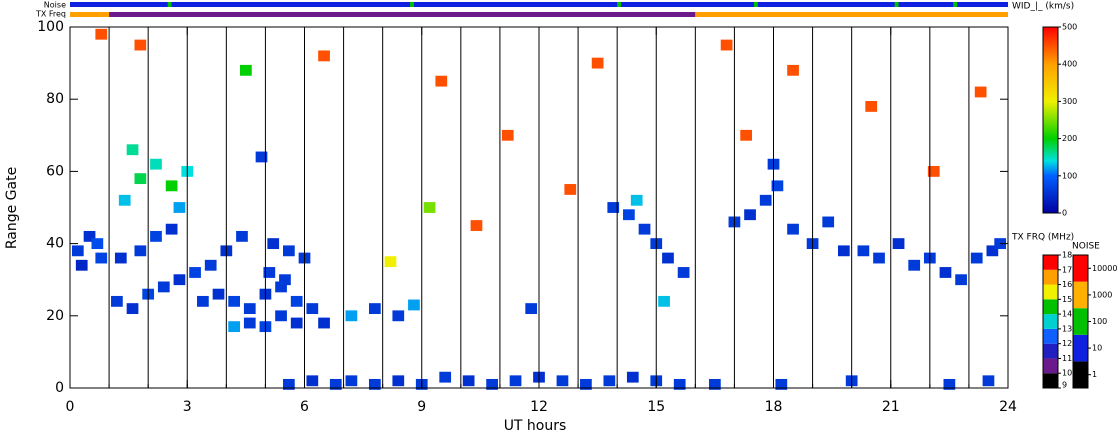  What do you see at coordinates (535, 426) in the screenshot?
I see `x-axis-label: UT hours` at bounding box center [535, 426].